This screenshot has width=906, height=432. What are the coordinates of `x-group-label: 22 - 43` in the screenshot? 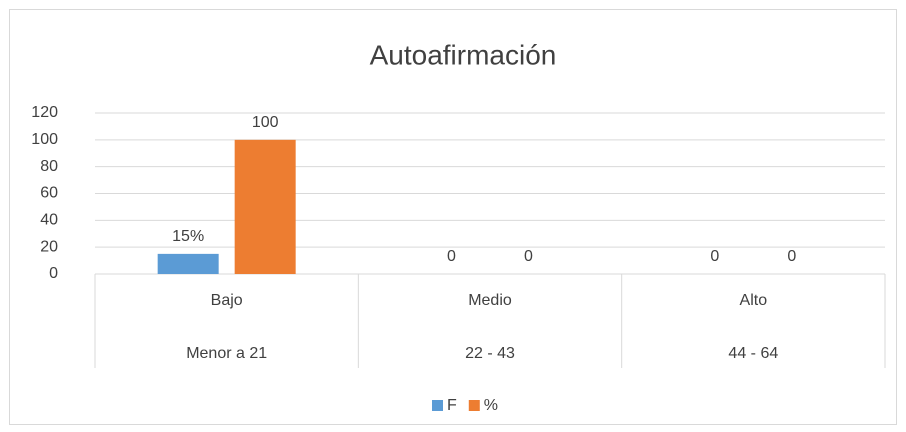 It's located at (490, 353).